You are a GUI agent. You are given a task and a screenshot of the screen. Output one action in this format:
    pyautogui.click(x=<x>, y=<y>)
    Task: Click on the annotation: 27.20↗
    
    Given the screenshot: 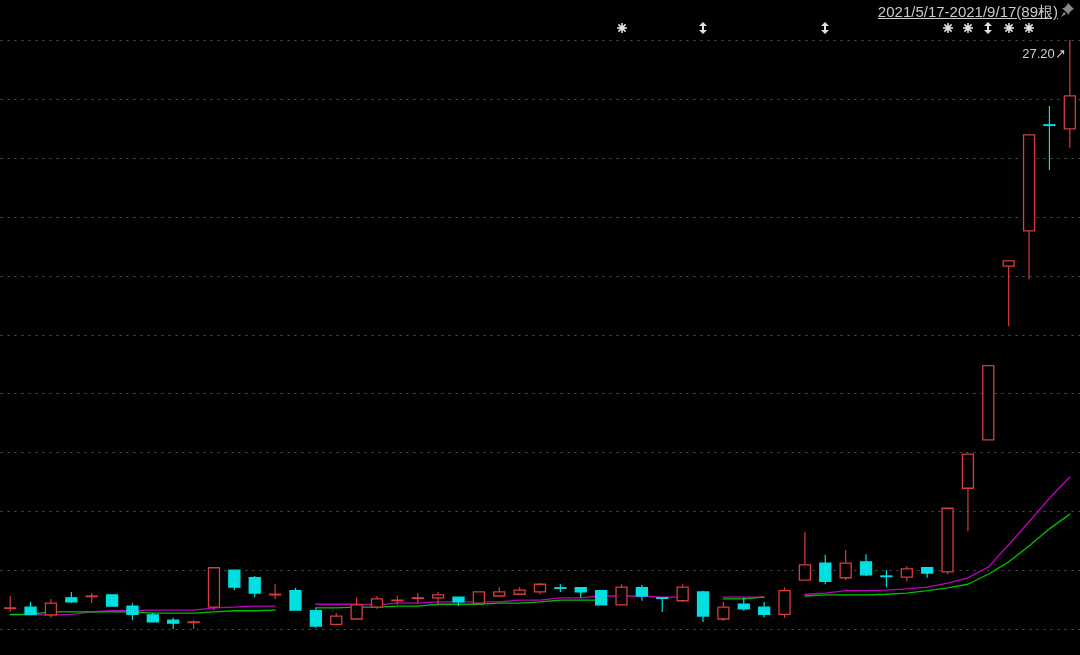 What is the action you would take?
    pyautogui.click(x=1044, y=53)
    